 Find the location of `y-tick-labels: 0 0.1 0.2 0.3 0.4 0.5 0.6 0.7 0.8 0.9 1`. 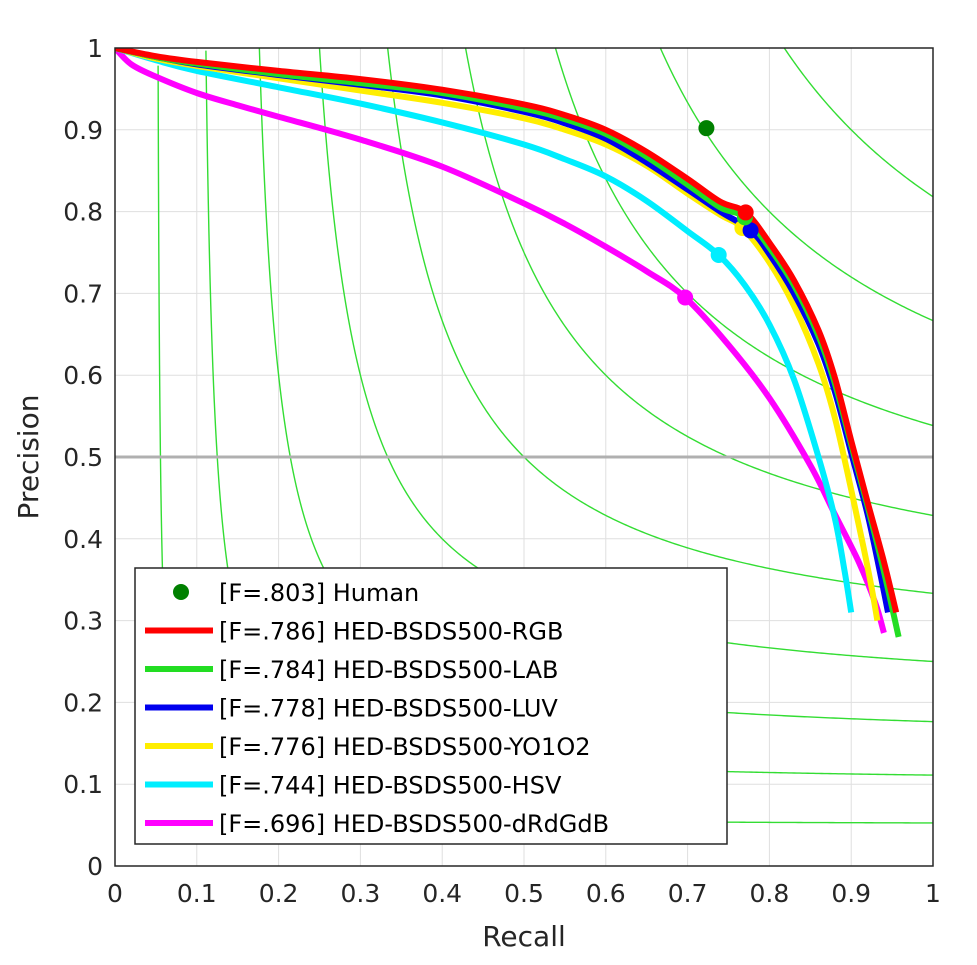

y-tick-labels: 0 0.1 0.2 0.3 0.4 0.5 0.6 0.7 0.8 0.9 1 is located at coordinates (83, 457).